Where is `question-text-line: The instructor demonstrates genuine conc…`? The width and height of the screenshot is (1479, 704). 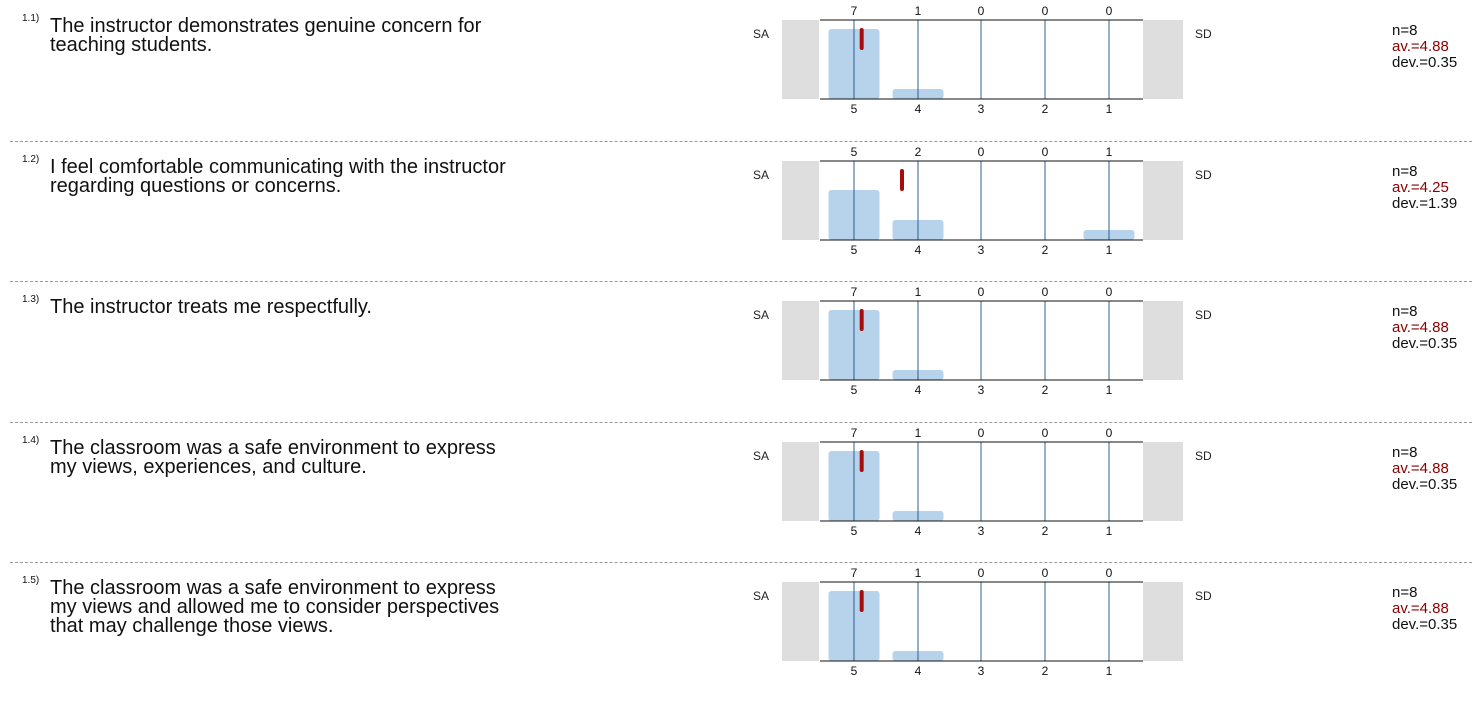 question-text-line: The instructor demonstrates genuine conc… is located at coordinates (266, 26).